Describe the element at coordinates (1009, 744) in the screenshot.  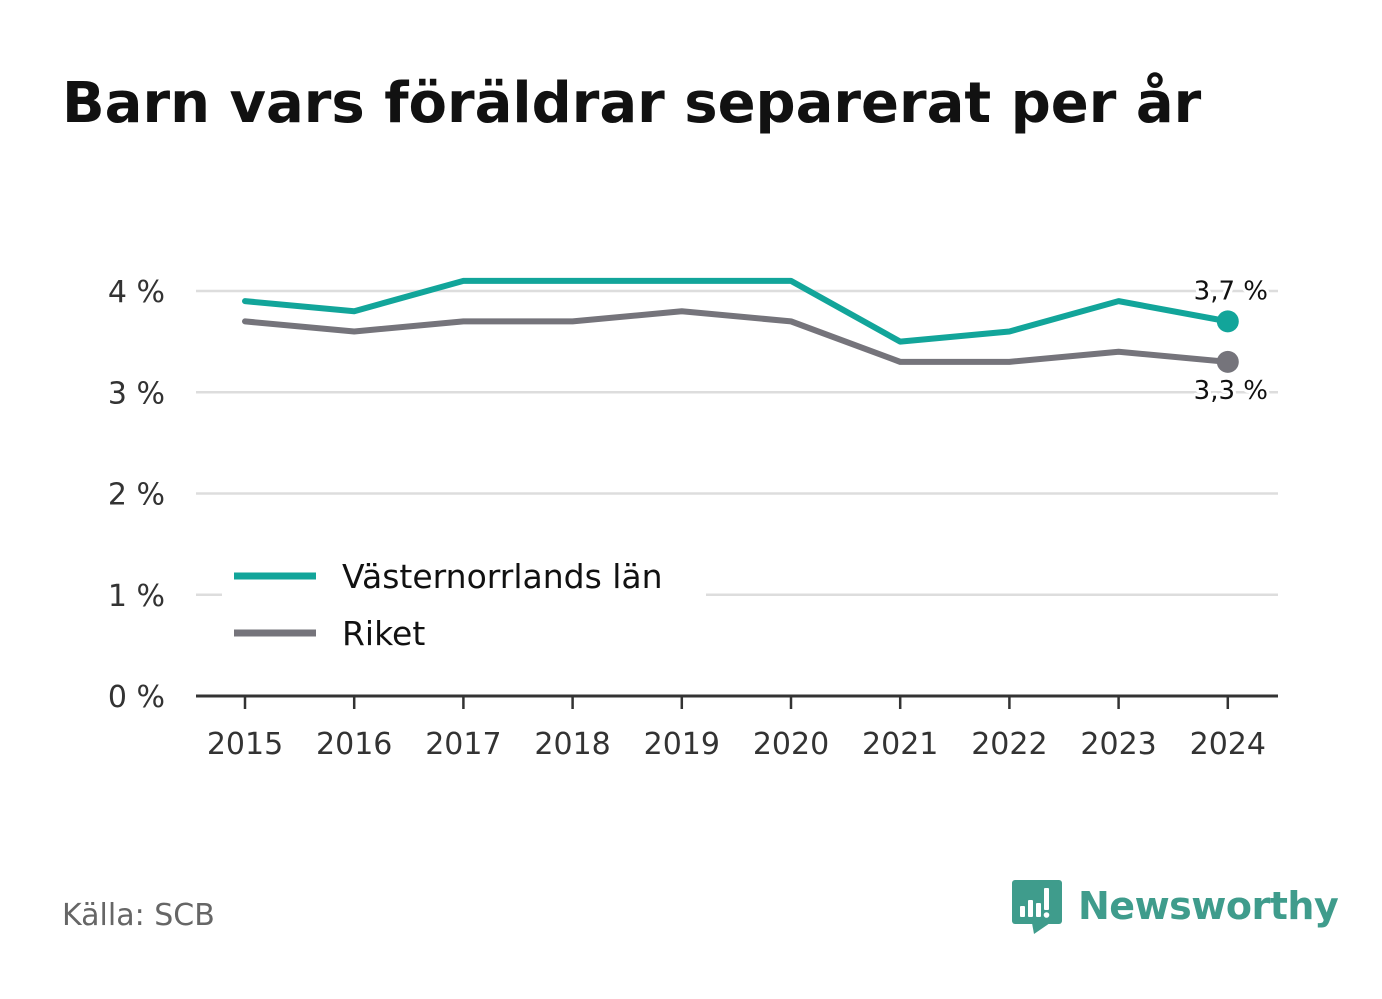
I see `x-tick-label: 2022` at that location.